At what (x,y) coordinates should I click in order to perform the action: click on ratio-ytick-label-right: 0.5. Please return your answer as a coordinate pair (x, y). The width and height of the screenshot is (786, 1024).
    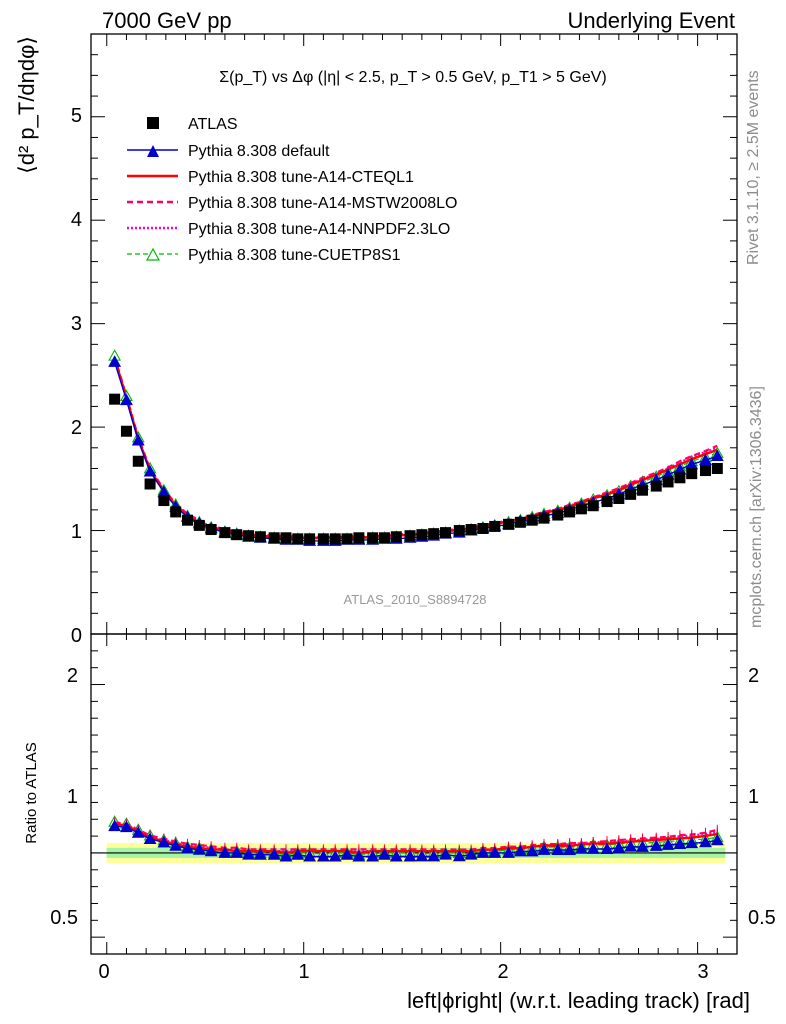
    Looking at the image, I should click on (762, 918).